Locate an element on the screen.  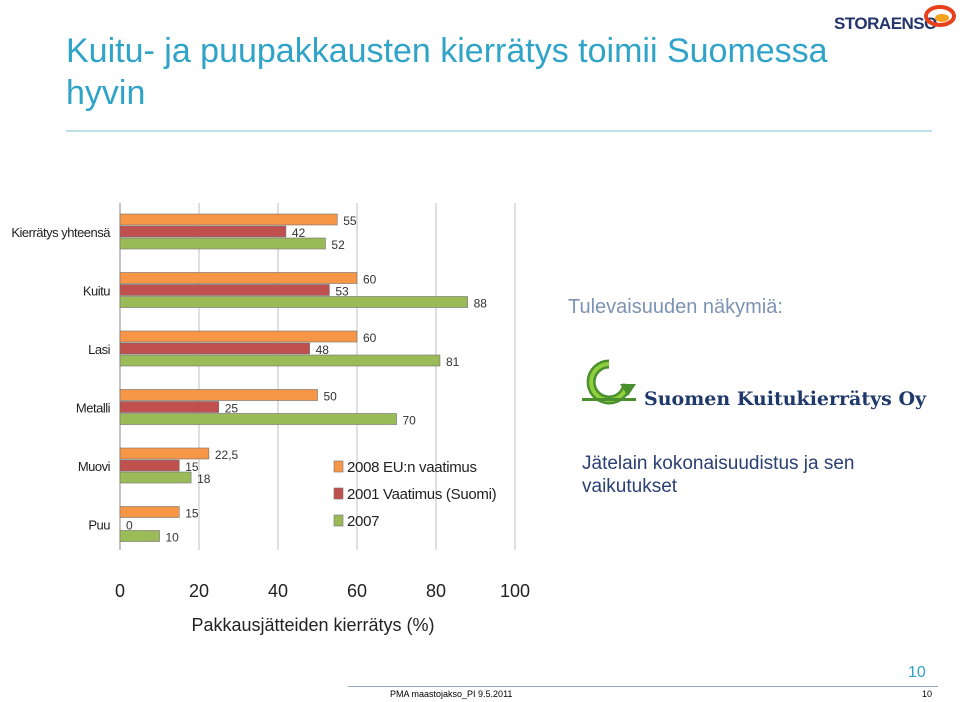
x-axis-label: Pakkausjätteiden kierrätys (%) is located at coordinates (312, 625).